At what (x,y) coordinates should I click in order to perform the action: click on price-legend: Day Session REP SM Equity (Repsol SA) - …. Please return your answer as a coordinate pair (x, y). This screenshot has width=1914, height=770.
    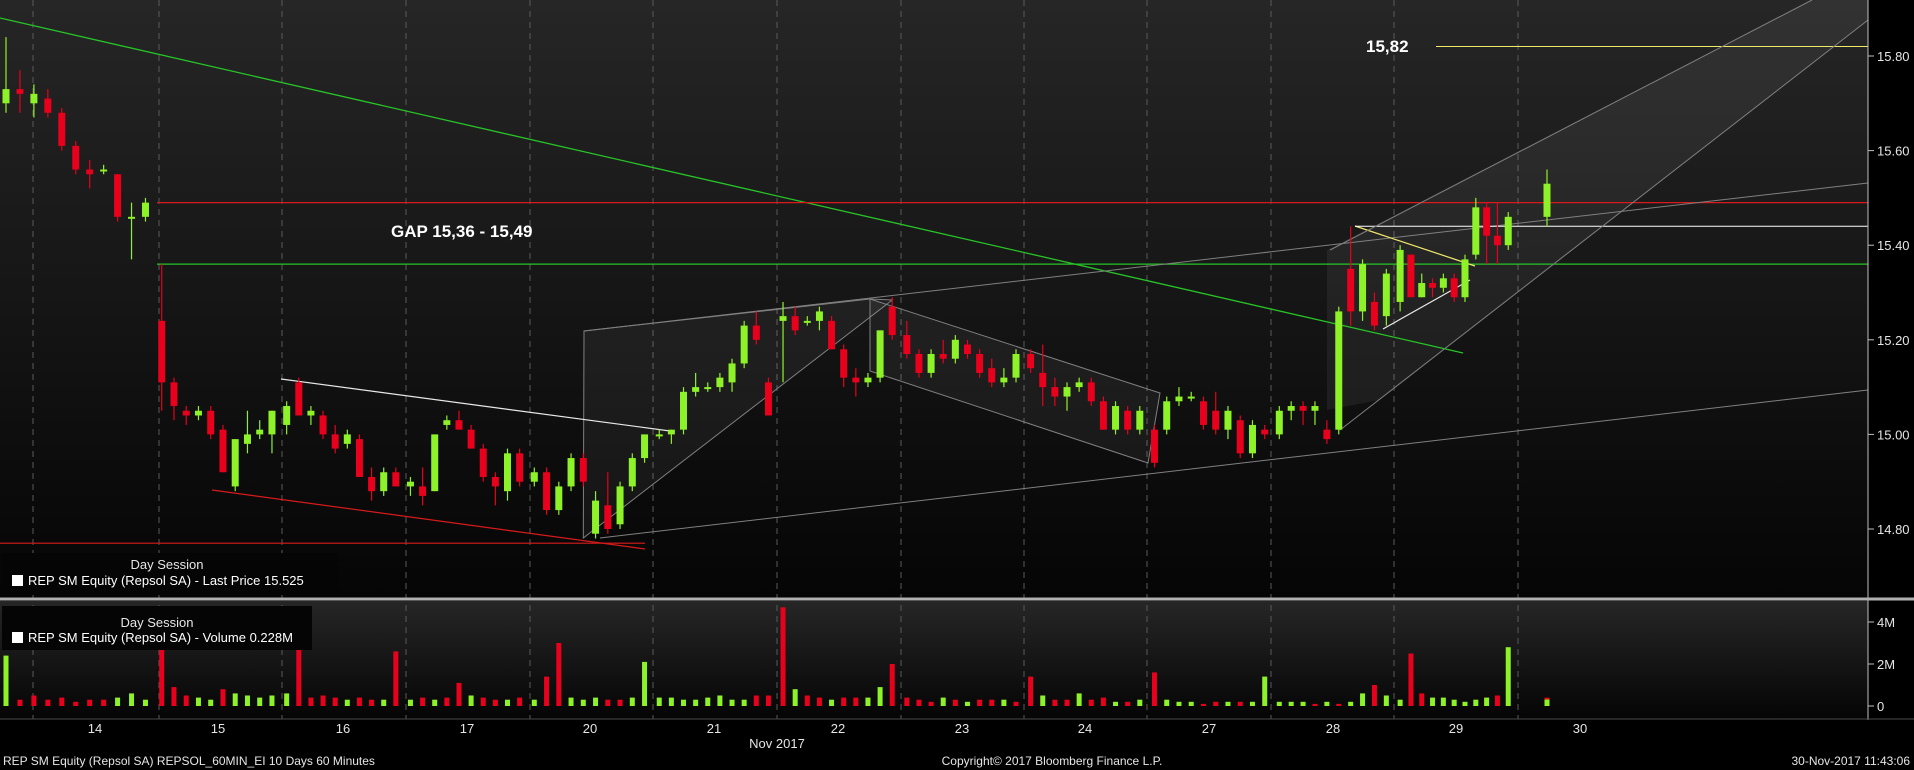
    Looking at the image, I should click on (170, 574).